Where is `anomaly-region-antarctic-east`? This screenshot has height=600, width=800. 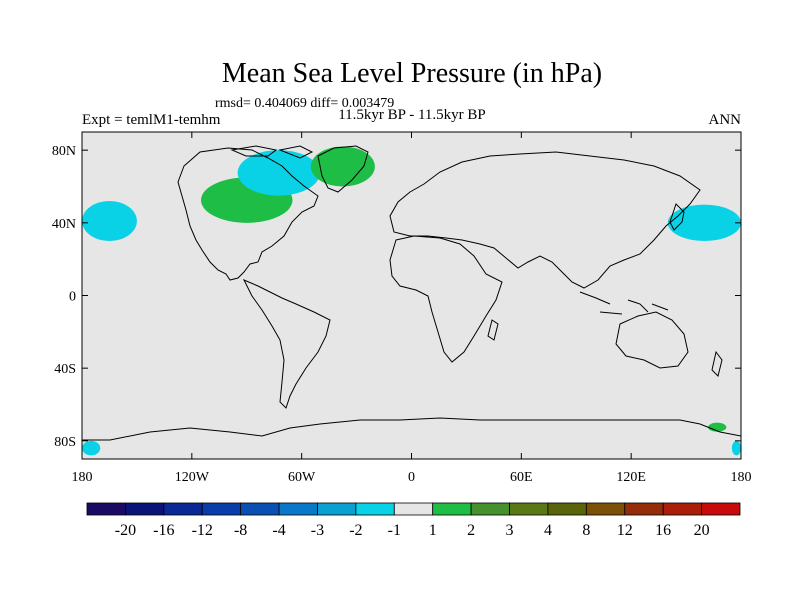 anomaly-region-antarctic-east is located at coordinates (736, 448).